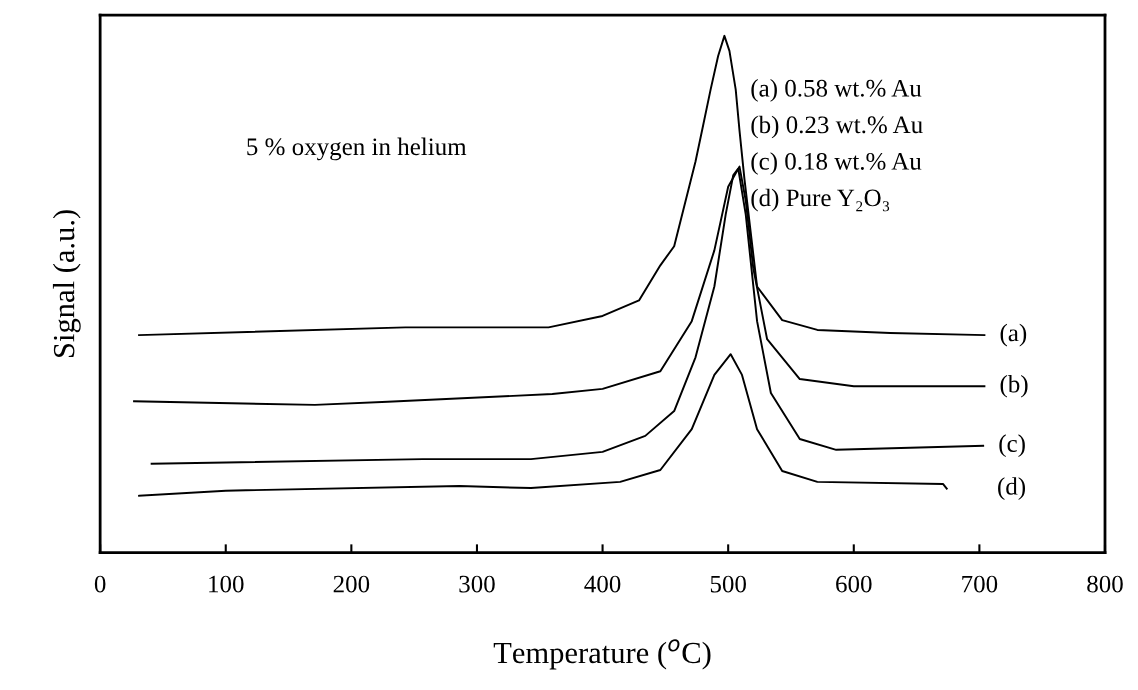 The image size is (1138, 690). What do you see at coordinates (602, 654) in the screenshot?
I see `x-axis-title: Temperature ($^{o}$C)` at bounding box center [602, 654].